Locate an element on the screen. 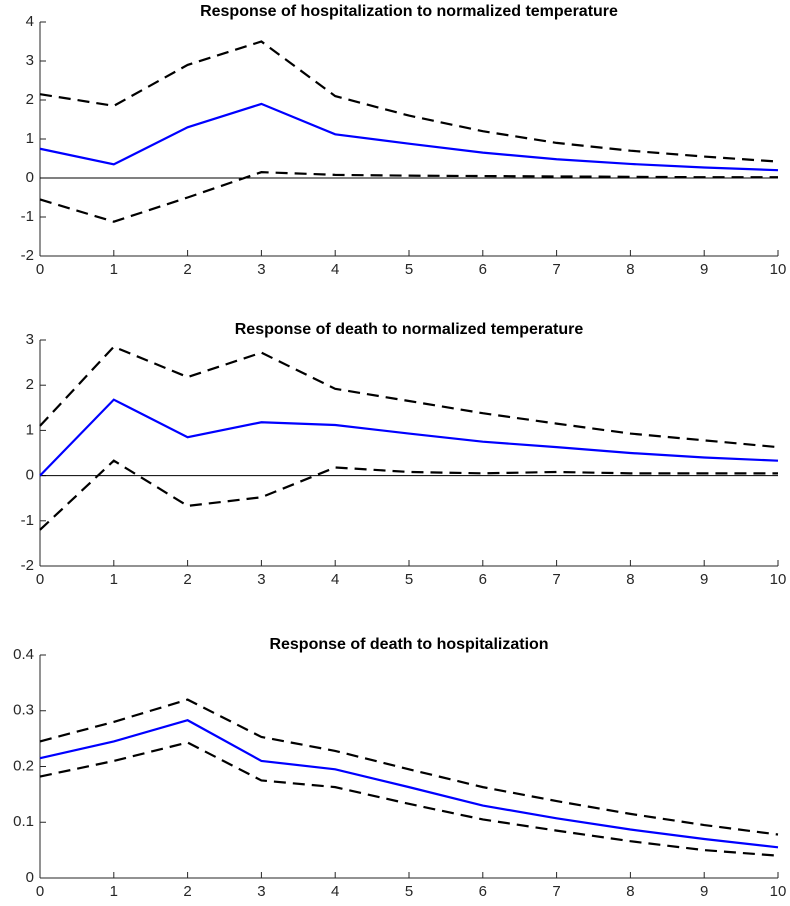 The width and height of the screenshot is (790, 906). y-tick-label: 0.1 is located at coordinates (23, 821).